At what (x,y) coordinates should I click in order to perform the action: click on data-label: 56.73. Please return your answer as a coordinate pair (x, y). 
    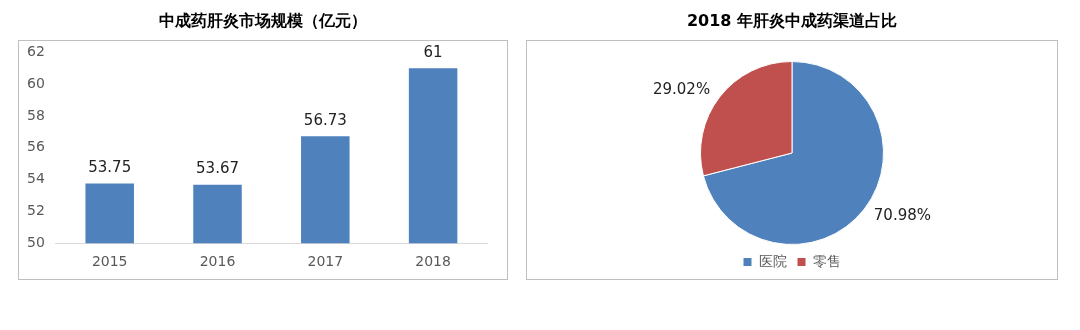
    Looking at the image, I should click on (325, 119).